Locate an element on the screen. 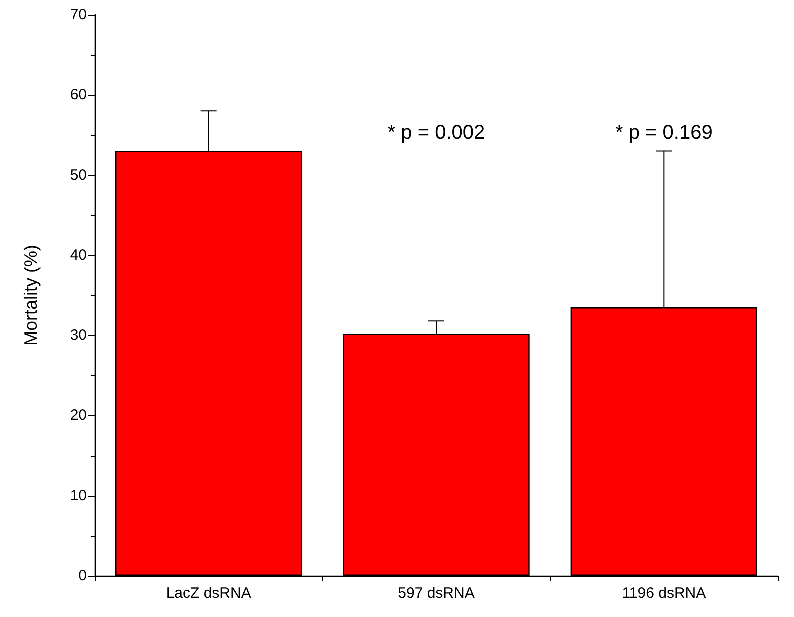 The image size is (794, 617). y-tick-label: 50 is located at coordinates (78, 175).